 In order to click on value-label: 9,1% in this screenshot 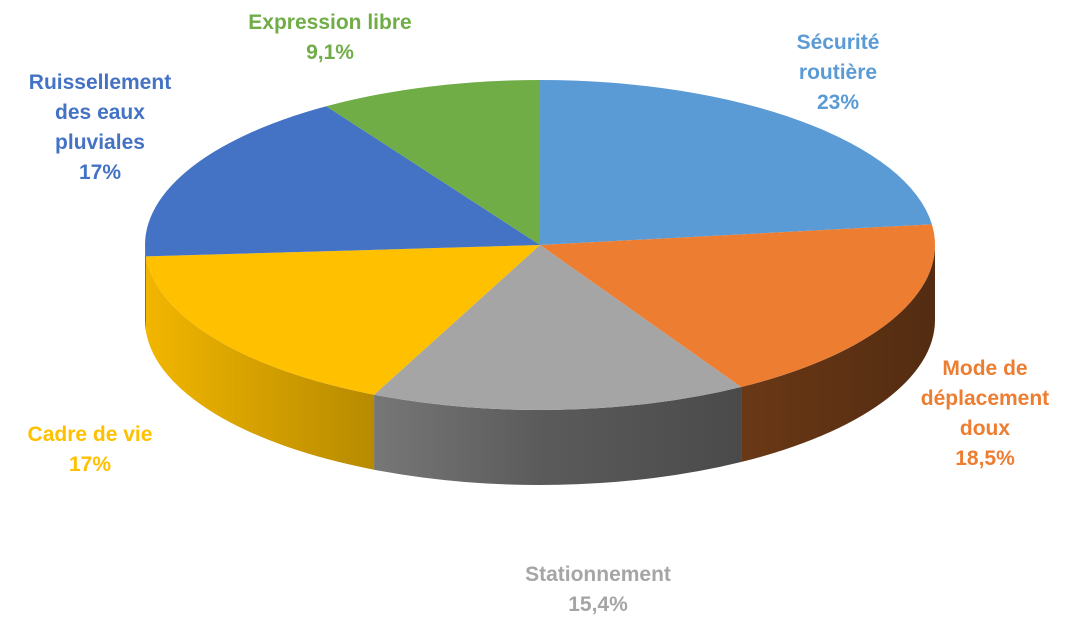, I will do `click(330, 52)`.